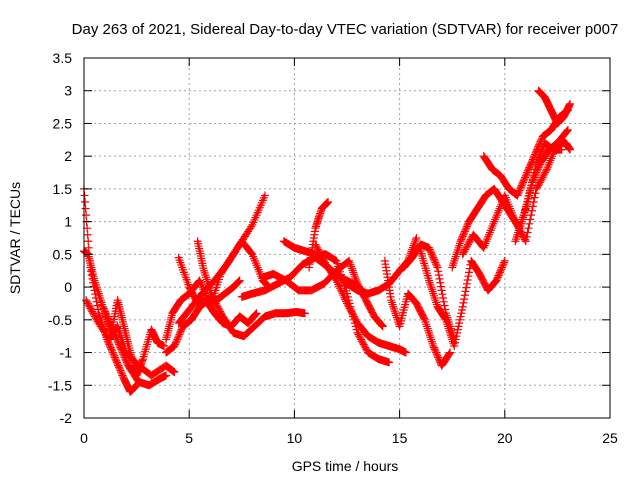  Describe the element at coordinates (554, 107) in the screenshot. I see `series-sat-u` at that location.